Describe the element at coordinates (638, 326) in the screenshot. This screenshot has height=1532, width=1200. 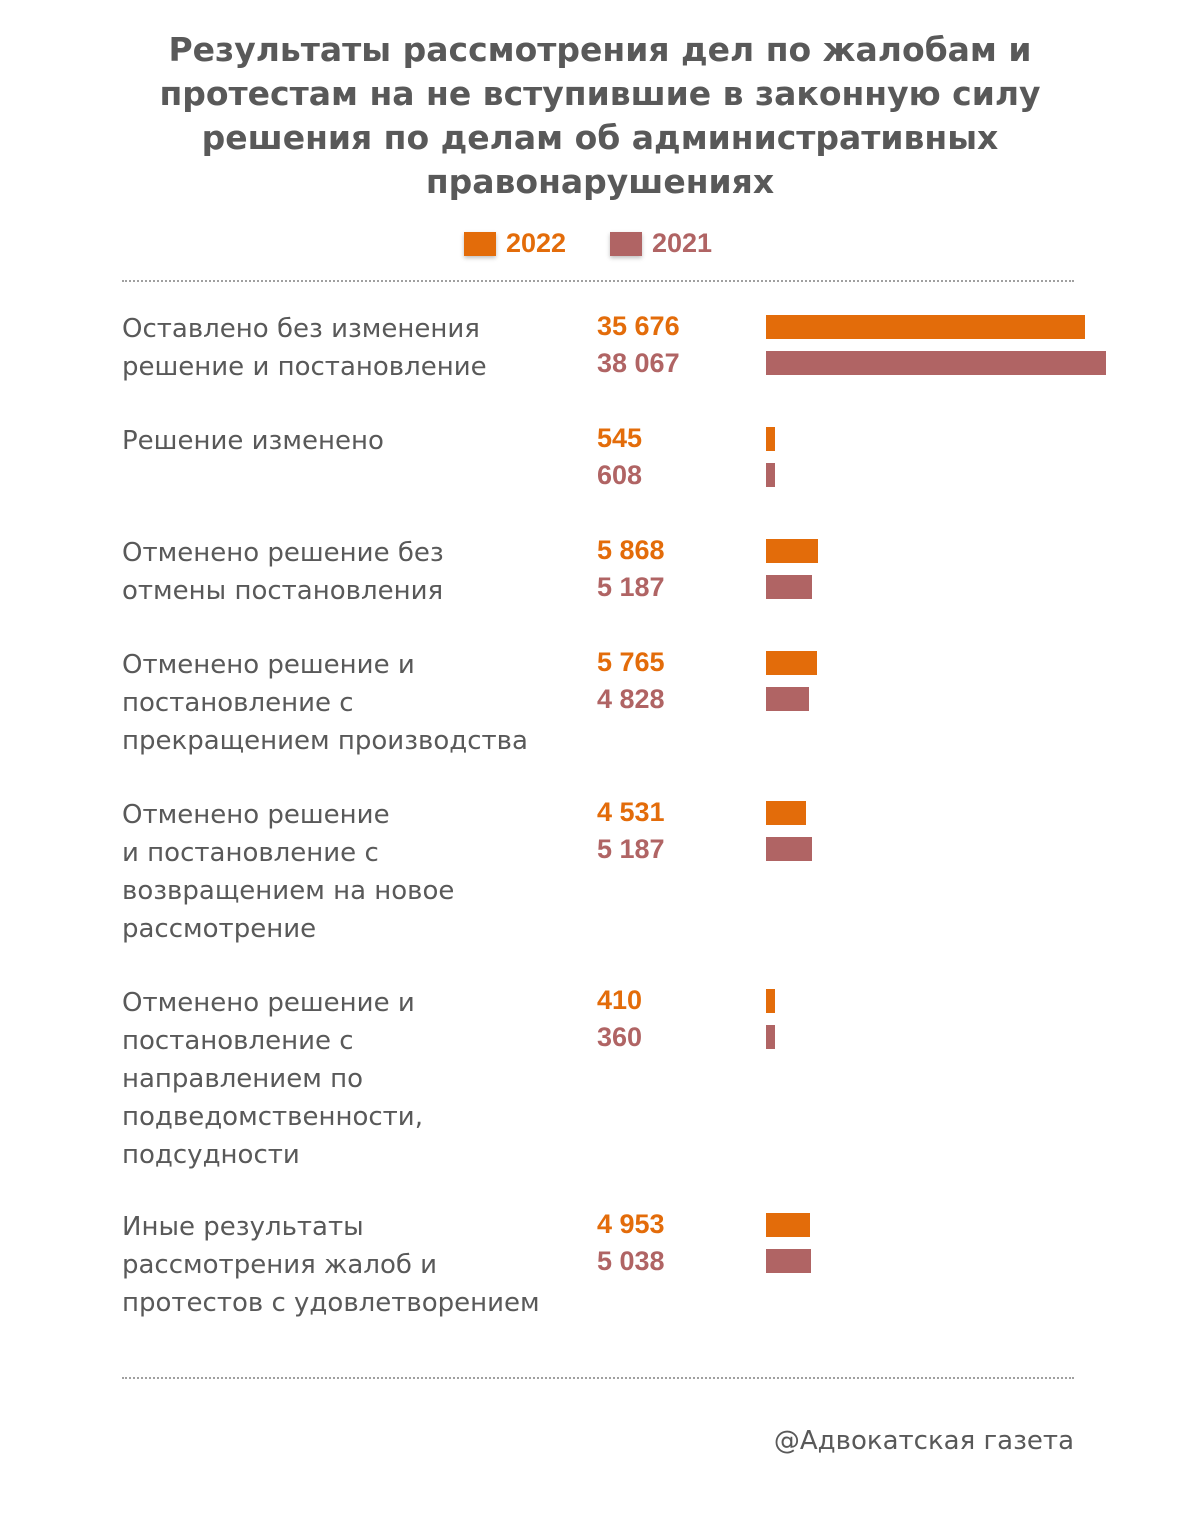
I see `value-label-2022: 35 676` at that location.